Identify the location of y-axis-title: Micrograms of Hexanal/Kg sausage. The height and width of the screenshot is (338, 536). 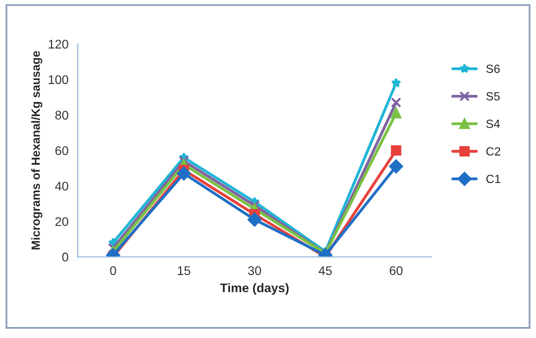
(36, 150).